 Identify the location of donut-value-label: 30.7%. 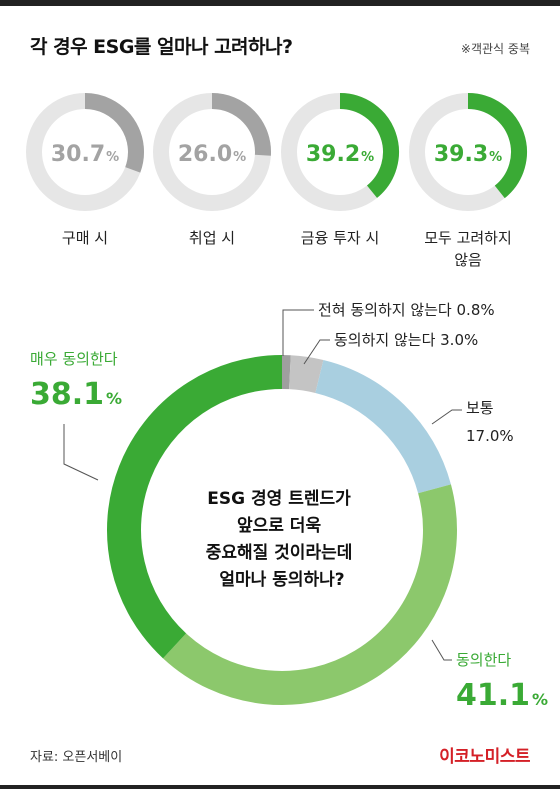
(85, 154).